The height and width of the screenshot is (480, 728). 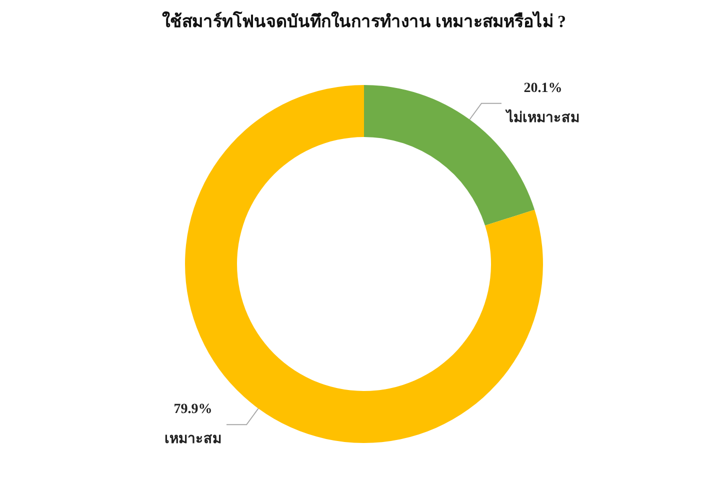 I want to click on chart-title: ใช้สมาร์ทโฟนจดบันทึกในการทำงาน เหมาะสมหรือไม่ ?, so click(x=364, y=21).